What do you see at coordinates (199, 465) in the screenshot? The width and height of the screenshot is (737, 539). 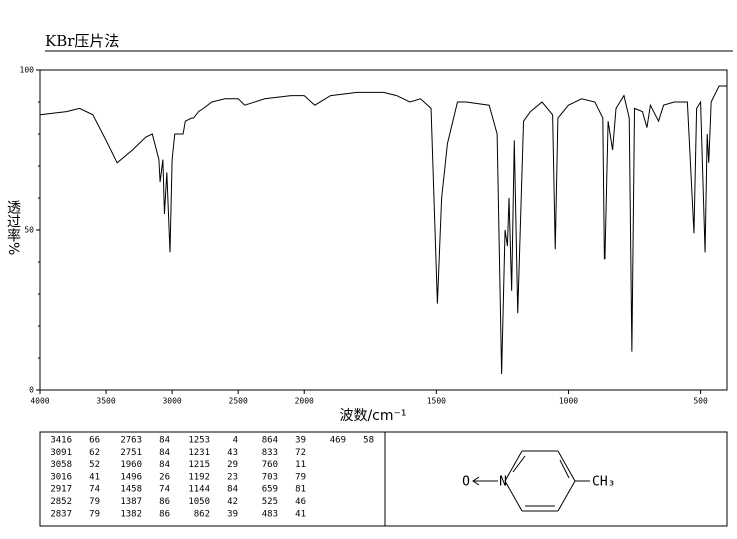 I see `peak-wavenumber: 1215` at bounding box center [199, 465].